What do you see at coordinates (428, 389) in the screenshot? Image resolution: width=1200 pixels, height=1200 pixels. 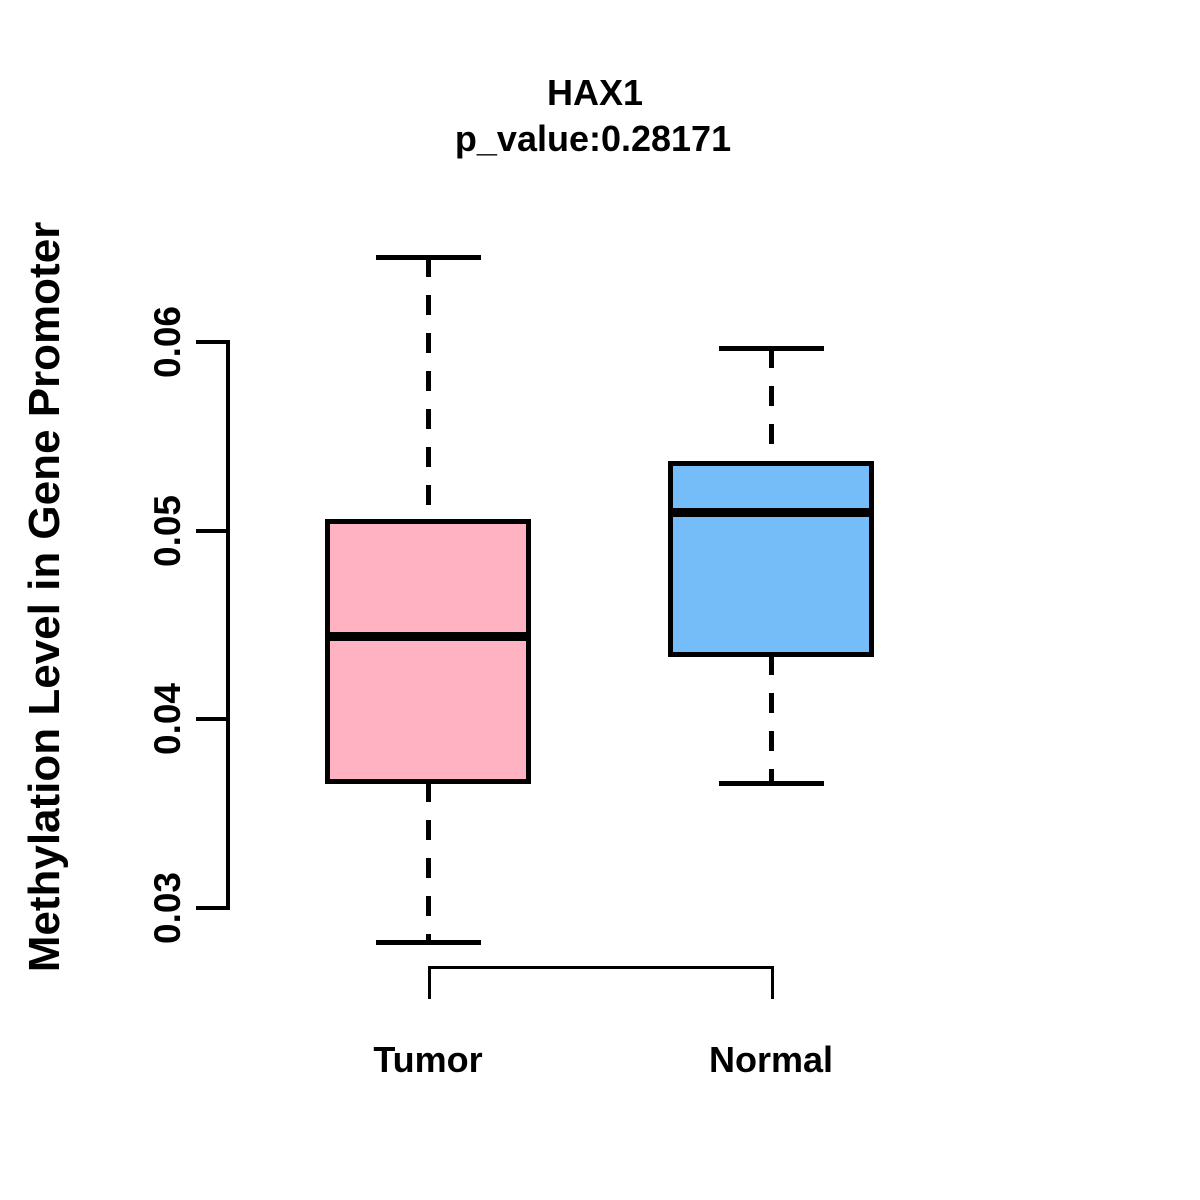 I see `whisker-upper-tumor` at bounding box center [428, 389].